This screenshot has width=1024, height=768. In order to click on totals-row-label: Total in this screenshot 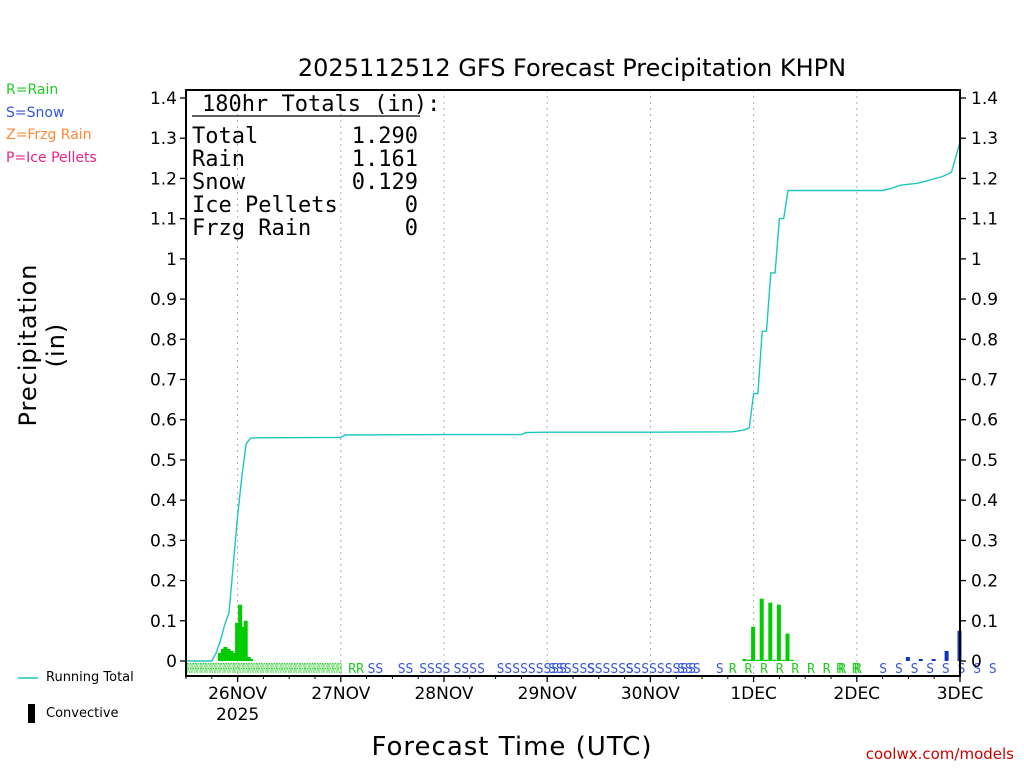, I will do `click(225, 136)`.